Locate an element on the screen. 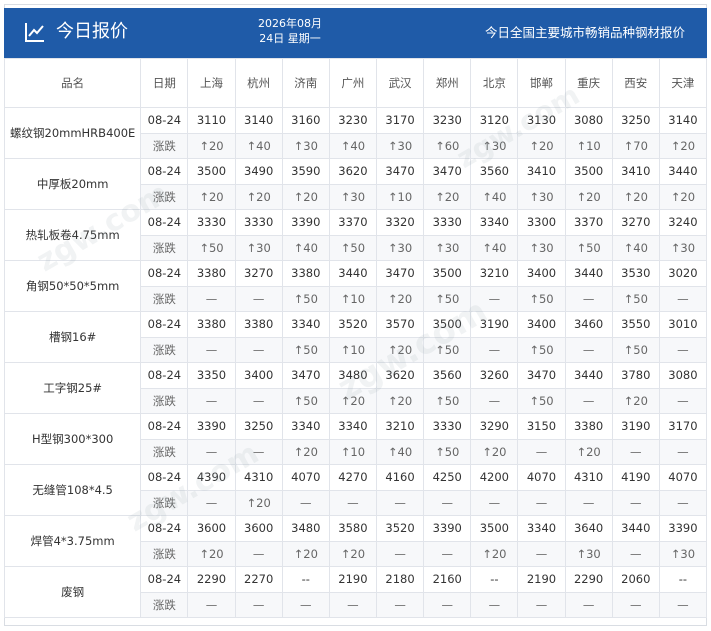  column-header-name: 品名 is located at coordinates (72, 83).